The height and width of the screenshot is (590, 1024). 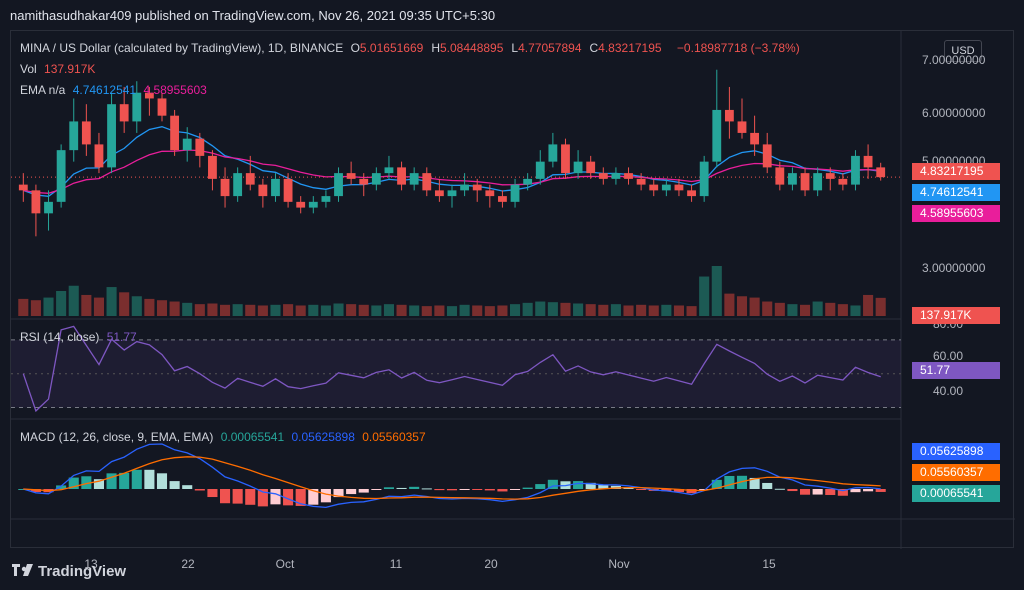 I want to click on x-tick-13: 13, so click(x=91, y=564).